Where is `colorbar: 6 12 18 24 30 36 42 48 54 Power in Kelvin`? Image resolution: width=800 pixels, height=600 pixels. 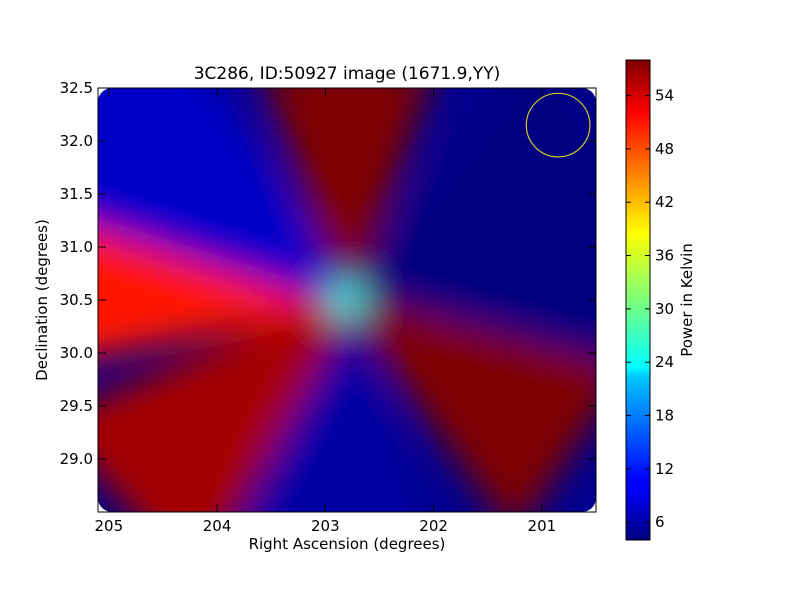
colorbar: 6 12 18 24 30 36 42 48 54 Power in Kelvin is located at coordinates (660, 300).